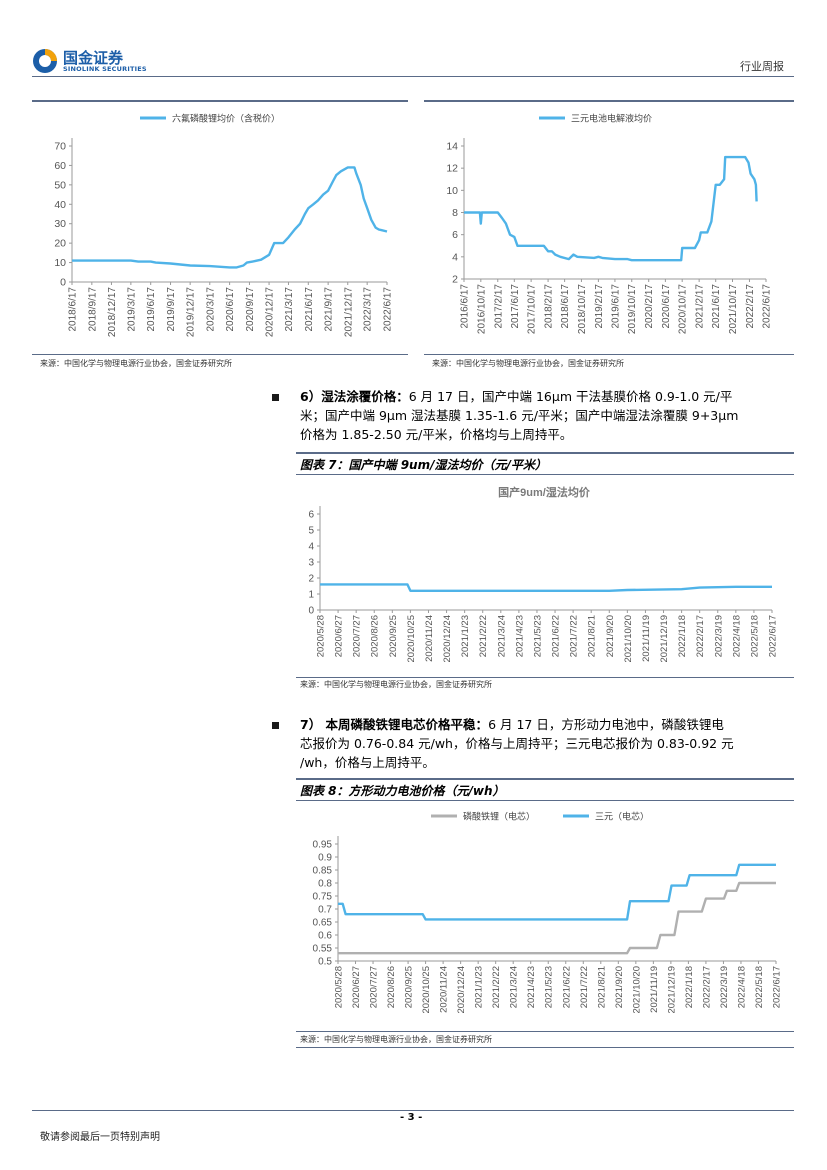  What do you see at coordinates (565, 306) in the screenshot?
I see `x-tick-label: 2018/6/17` at bounding box center [565, 306].